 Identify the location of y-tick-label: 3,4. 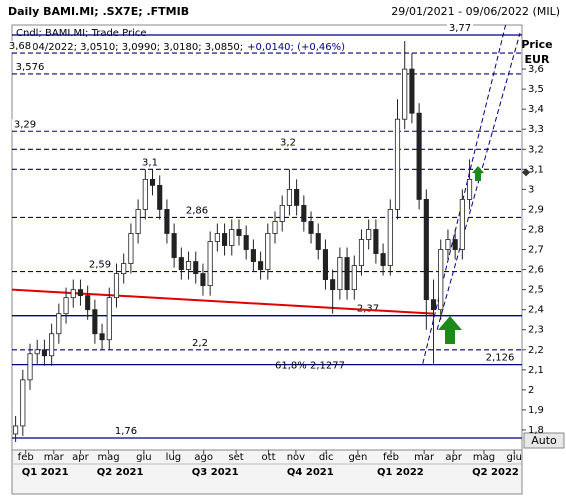
(536, 109).